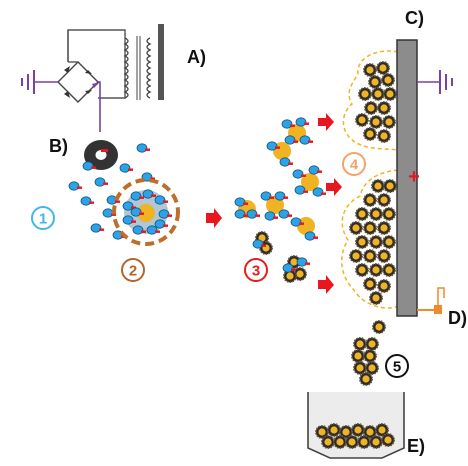 This screenshot has height=466, width=468. I want to click on step-1-marker: 1, so click(43, 218).